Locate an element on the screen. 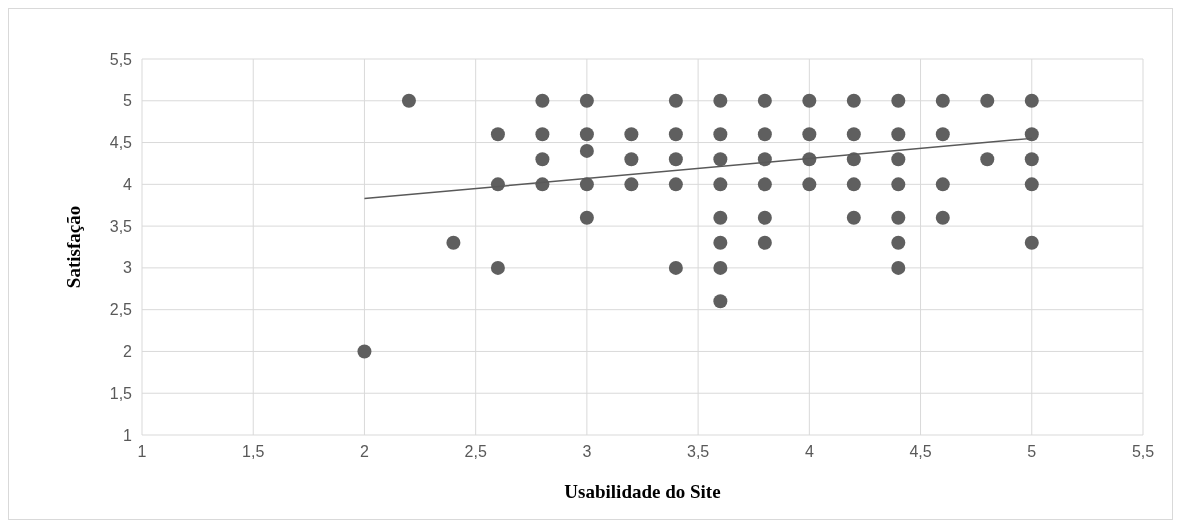 This screenshot has width=1181, height=528. y-tick-label: 1,5 is located at coordinates (121, 393).